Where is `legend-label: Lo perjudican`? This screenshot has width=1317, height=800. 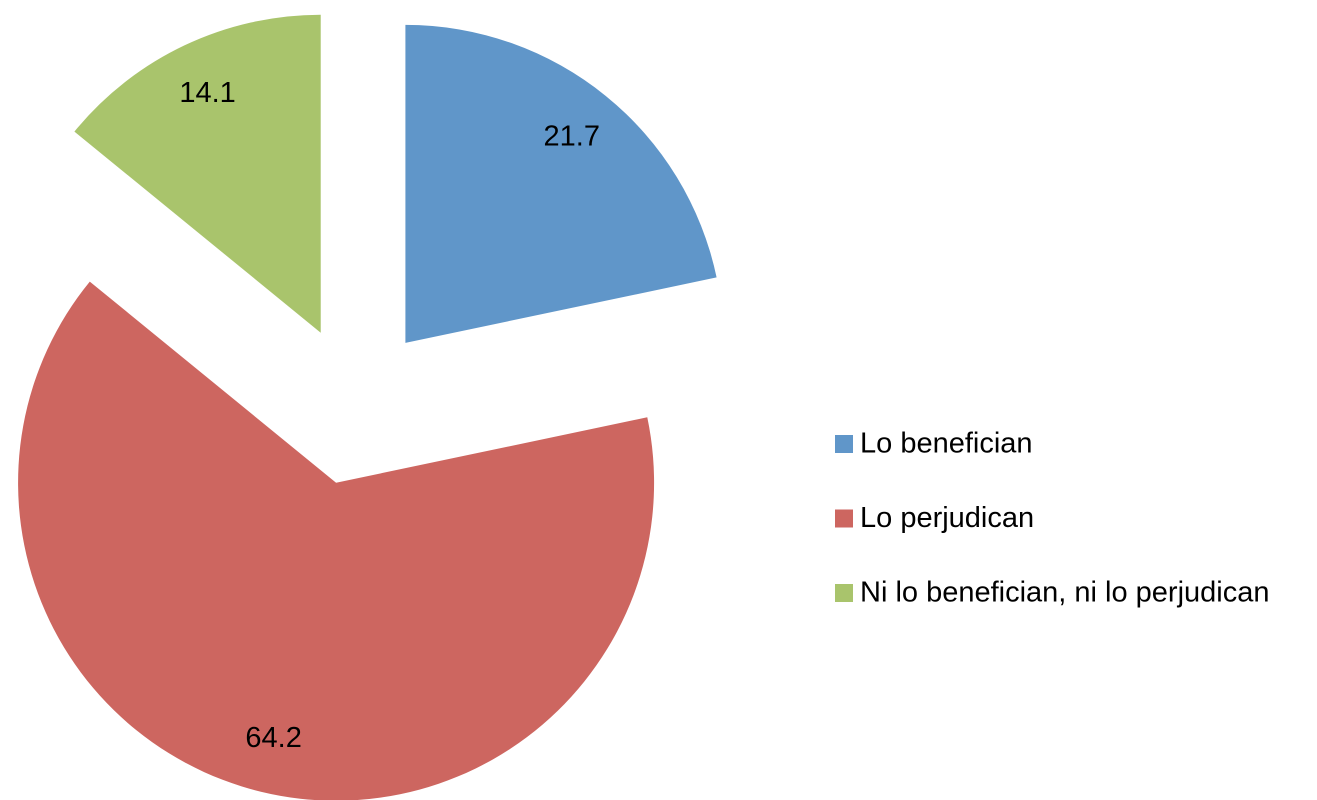 legend-label: Lo perjudican is located at coordinates (947, 518).